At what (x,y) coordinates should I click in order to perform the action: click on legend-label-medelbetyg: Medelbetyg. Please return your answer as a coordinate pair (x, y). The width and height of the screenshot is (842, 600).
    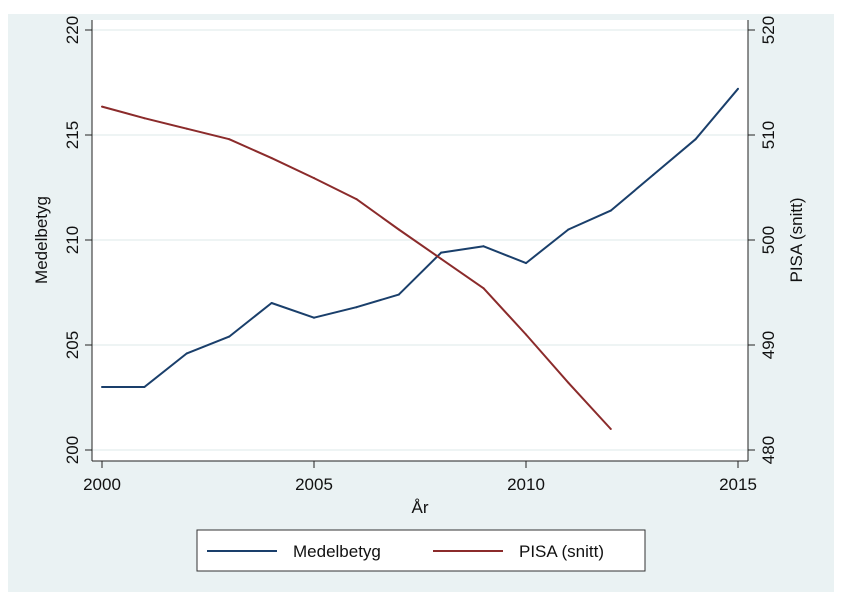
    Looking at the image, I should click on (337, 551).